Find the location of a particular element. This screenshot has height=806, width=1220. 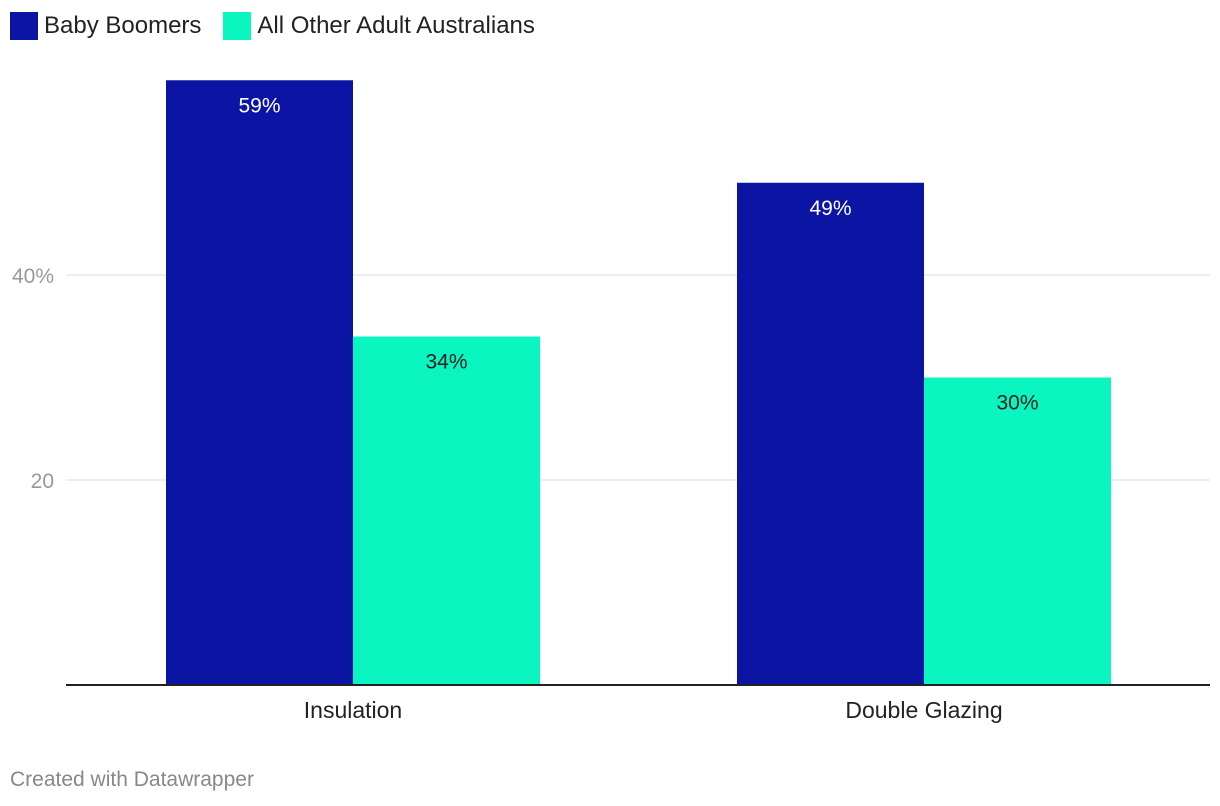

data-label-insulation-series-1: 59% is located at coordinates (259, 105).